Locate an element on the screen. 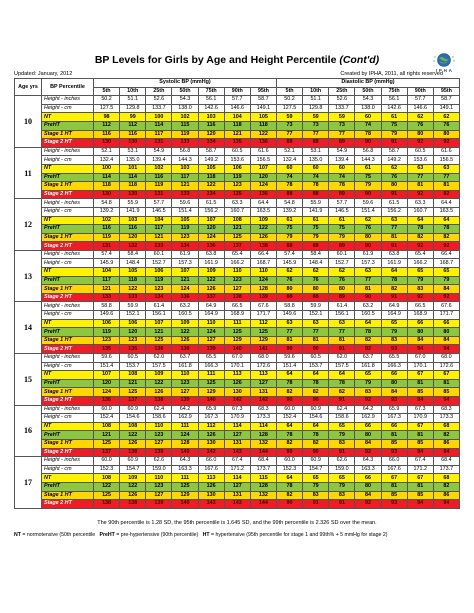 The width and height of the screenshot is (474, 613). systolic-value-cell: 138 is located at coordinates (263, 246).